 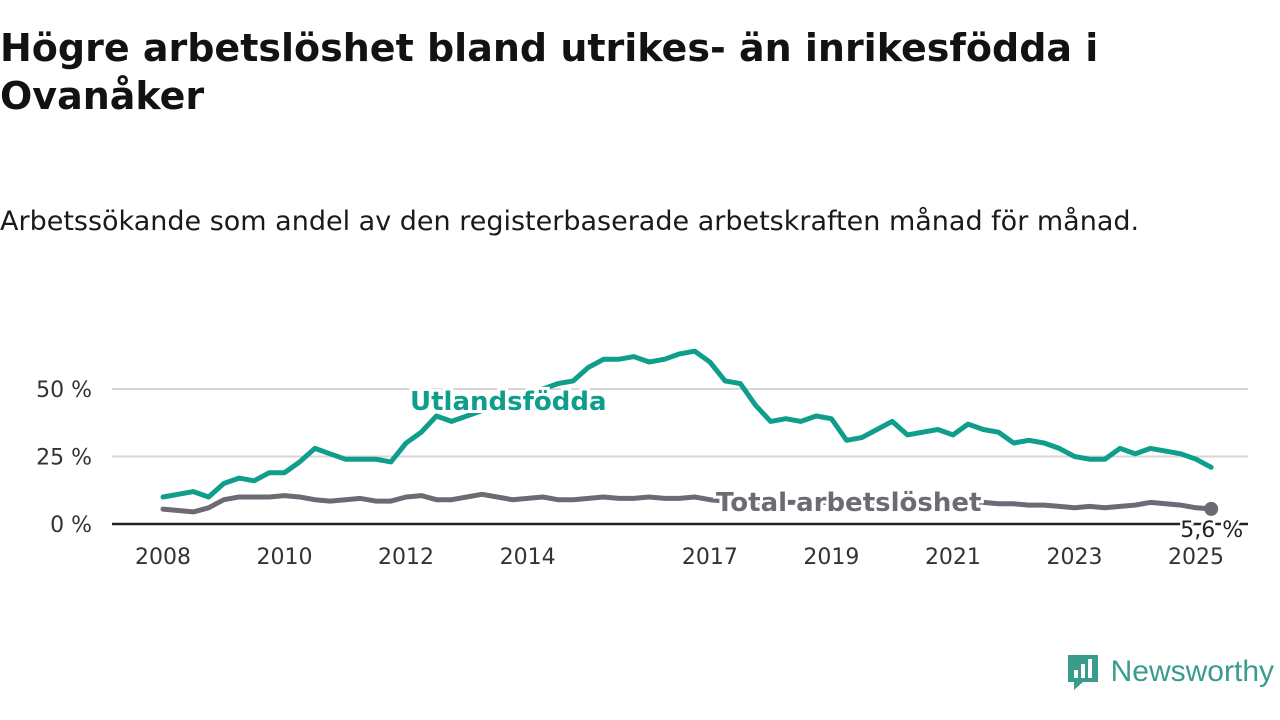 I want to click on y-tick-label: 25 %, so click(x=64, y=458).